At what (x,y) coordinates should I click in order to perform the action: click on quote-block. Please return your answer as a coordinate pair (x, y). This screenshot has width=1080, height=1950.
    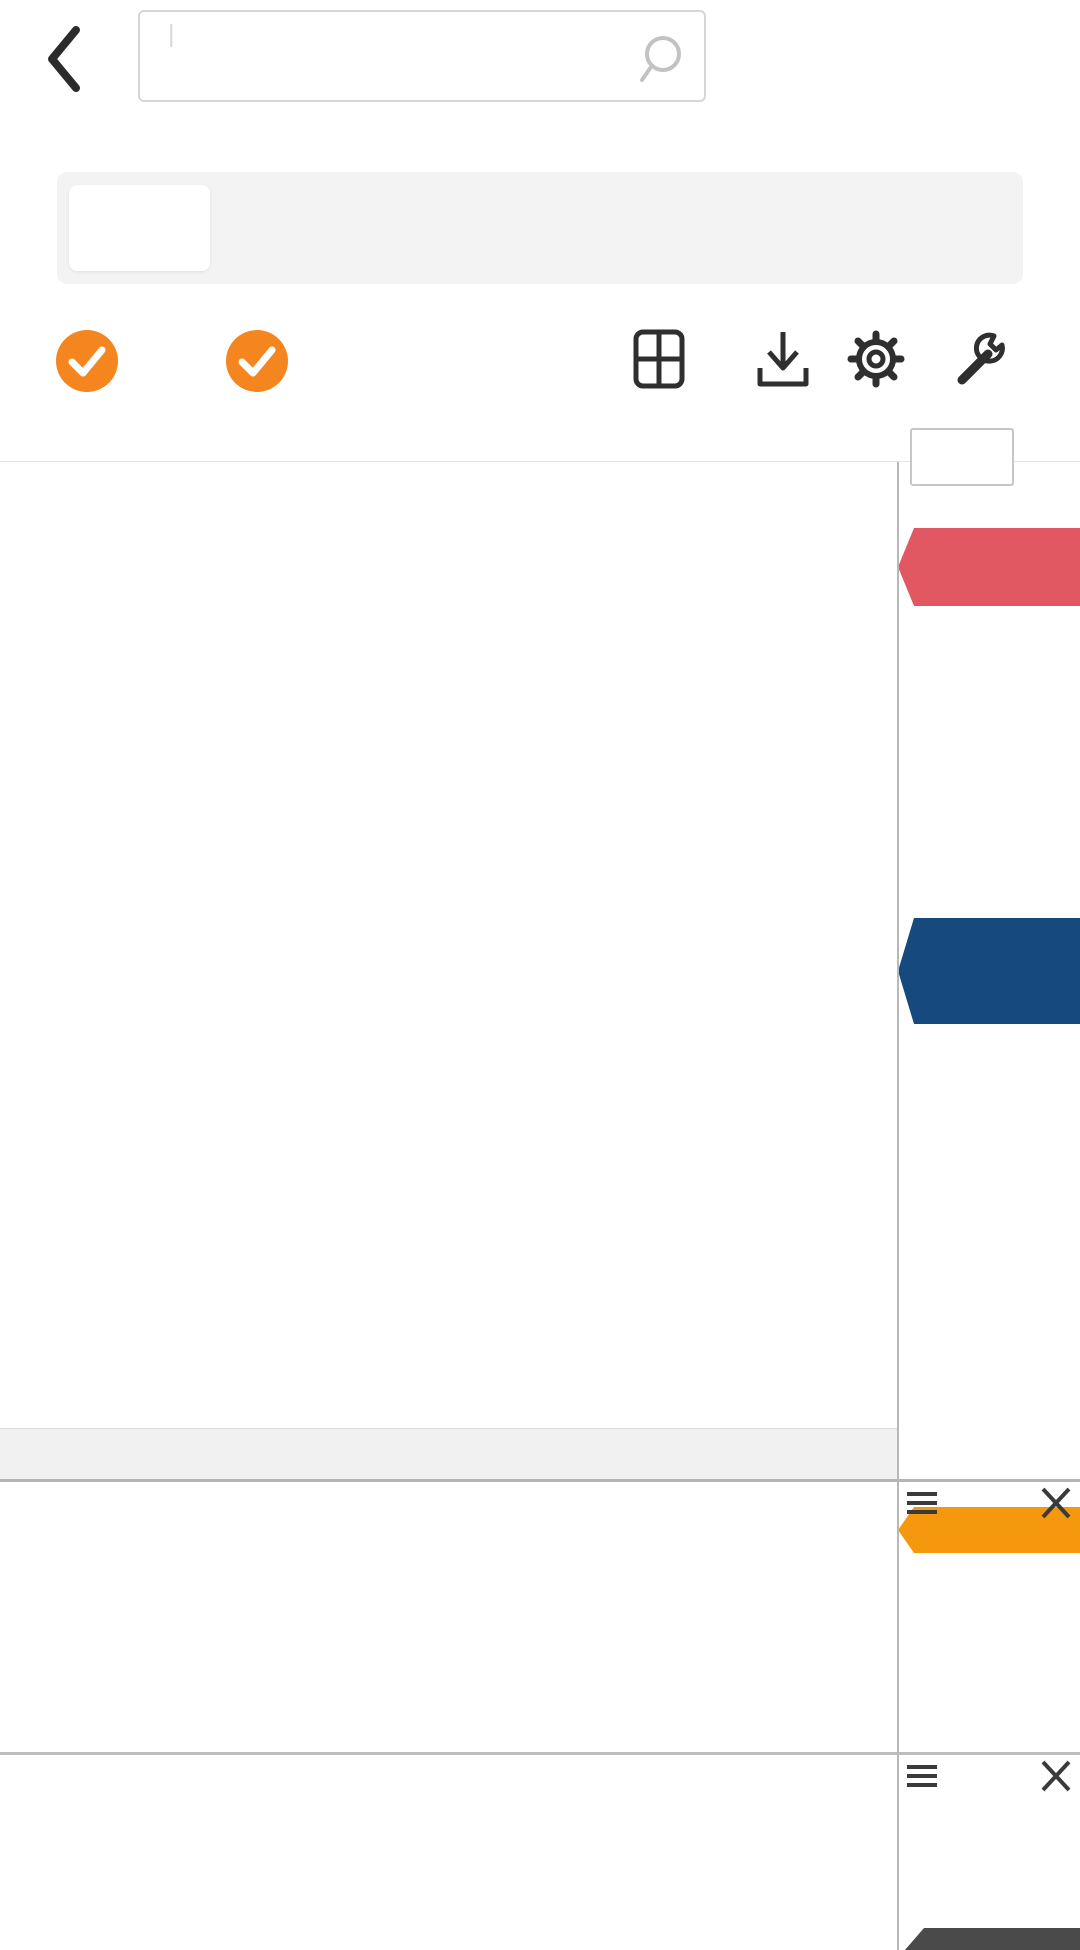
    Looking at the image, I should click on (975, 36).